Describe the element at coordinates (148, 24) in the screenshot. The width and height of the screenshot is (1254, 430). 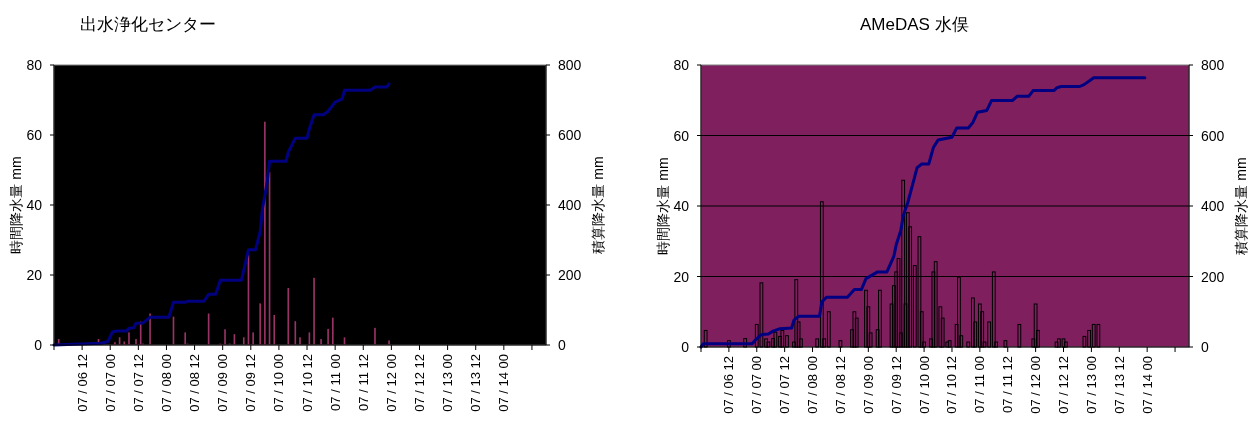
I see `chart-title: 出水浄化センター` at that location.